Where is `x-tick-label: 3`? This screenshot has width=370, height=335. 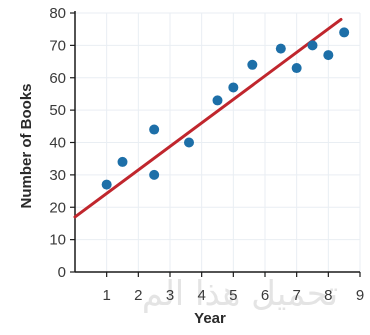 x-tick-label: 3 is located at coordinates (170, 295).